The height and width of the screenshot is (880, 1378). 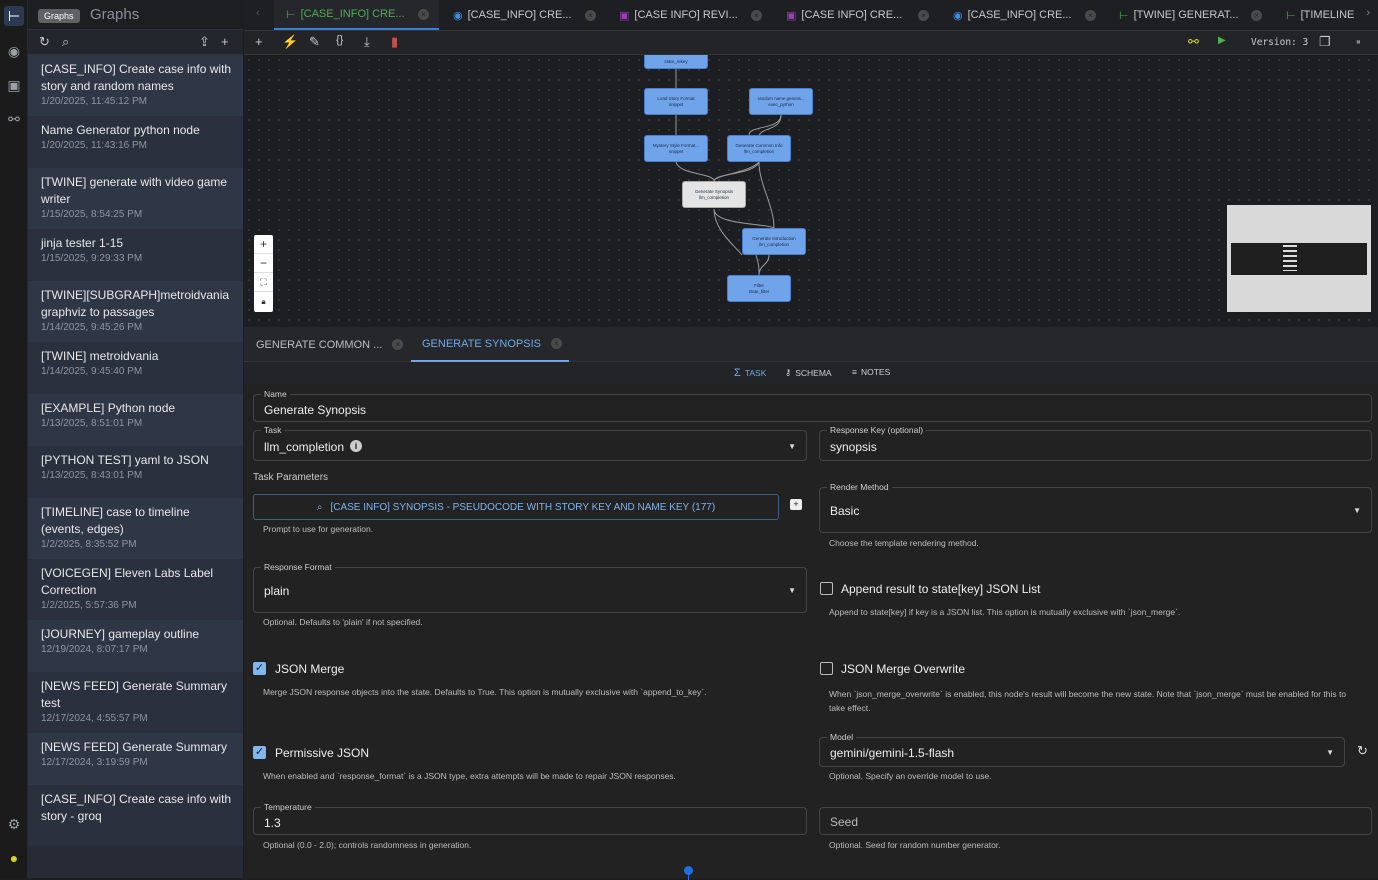 I want to click on graph-node: Generate Introduction llm_completion, so click(x=774, y=241).